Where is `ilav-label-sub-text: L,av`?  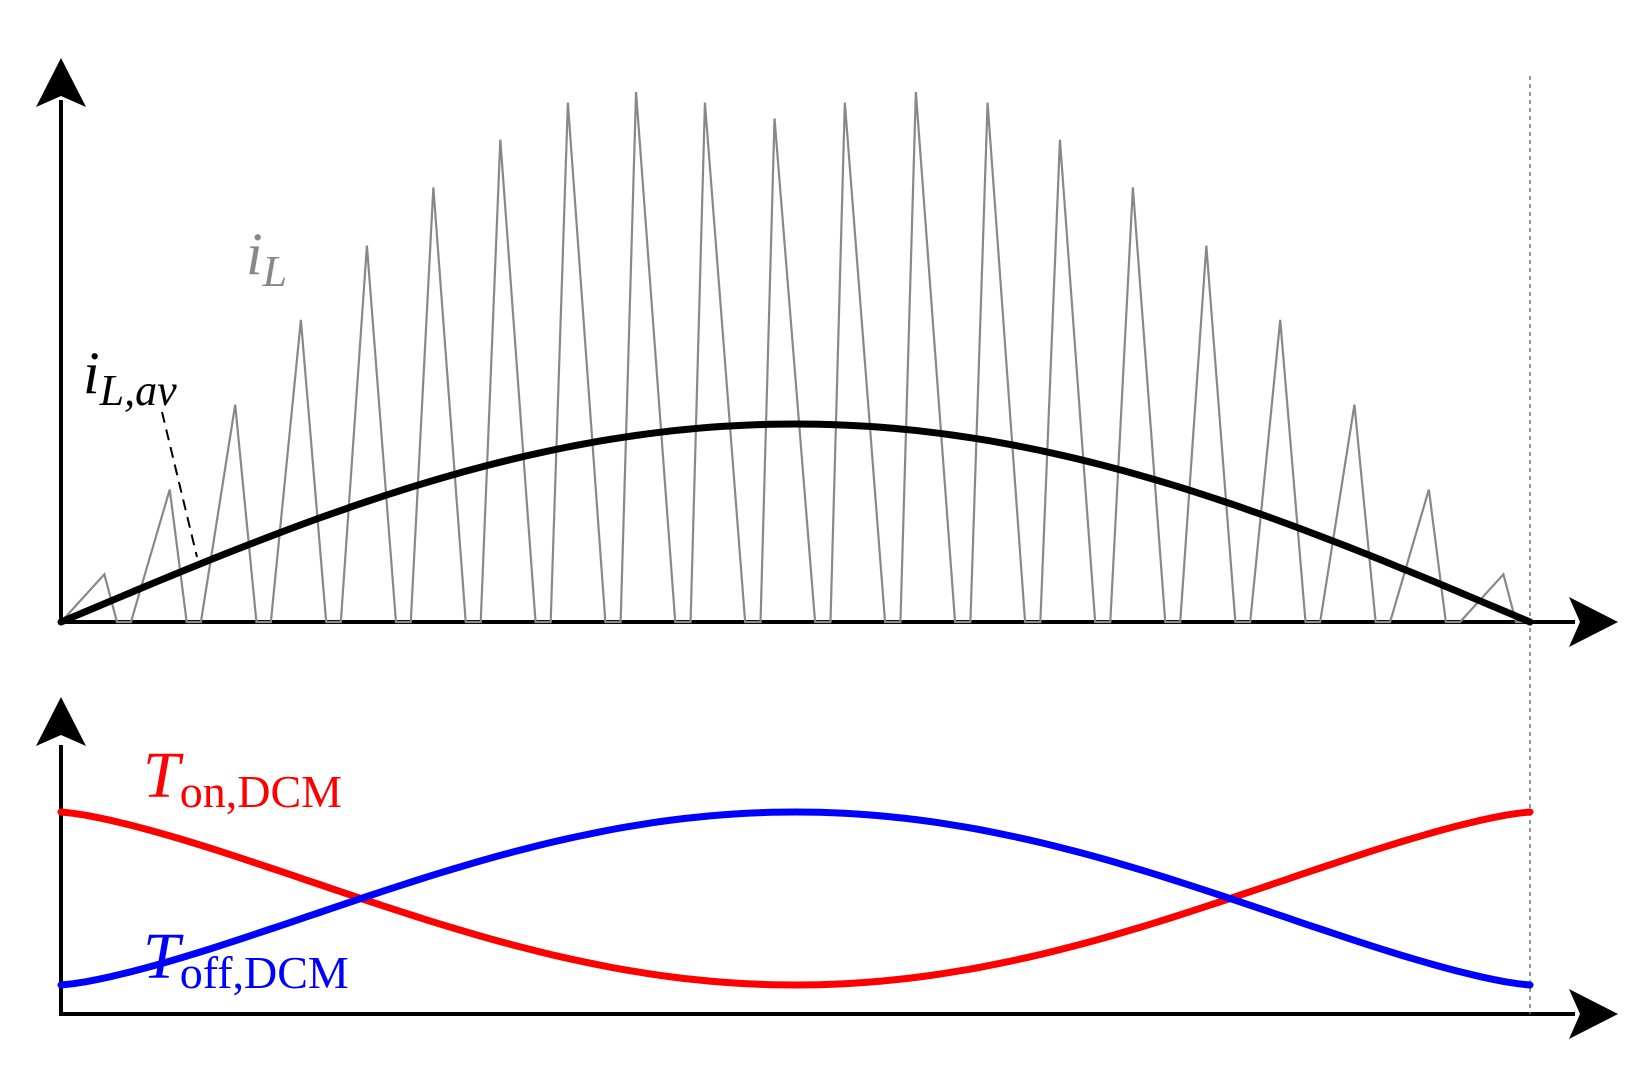 ilav-label-sub-text: L,av is located at coordinates (138, 390).